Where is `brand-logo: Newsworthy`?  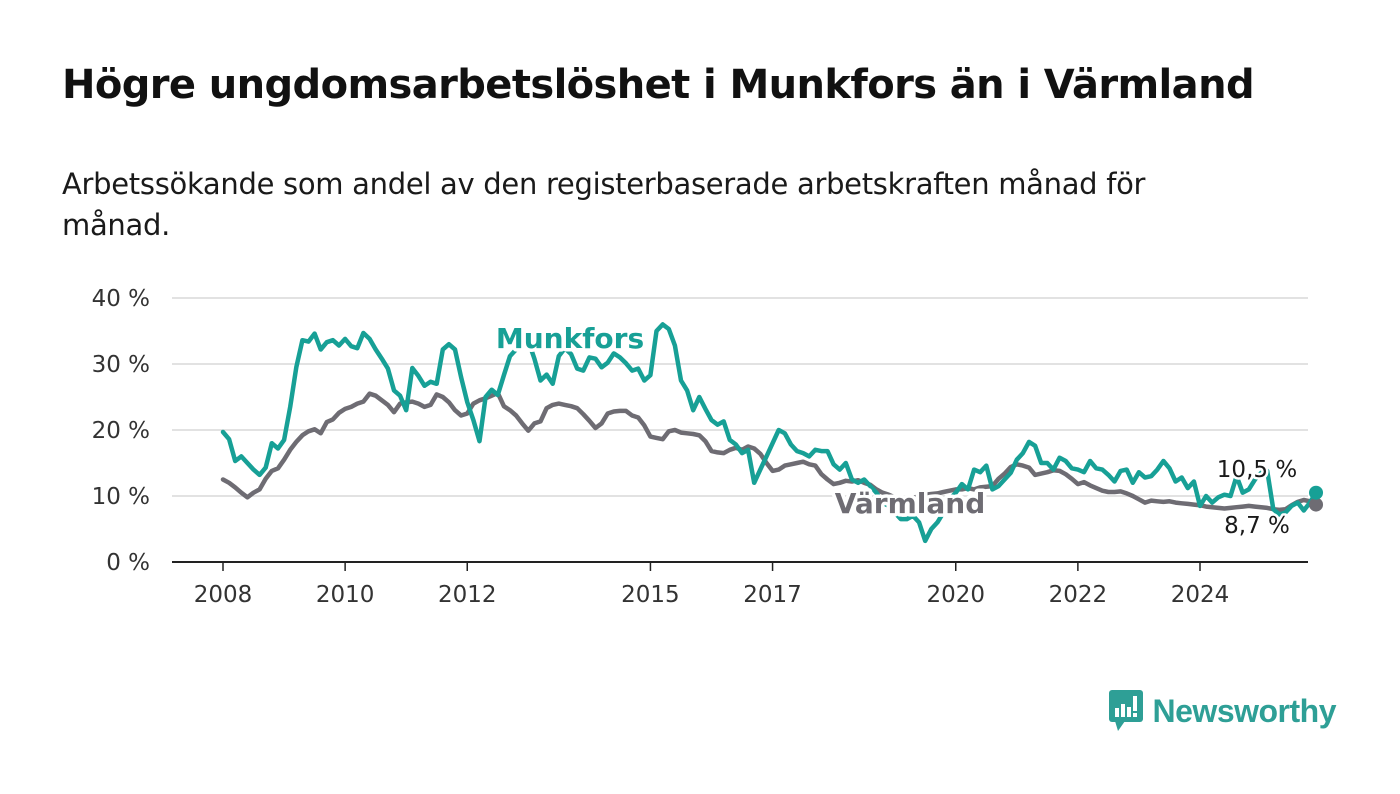 brand-logo: Newsworthy is located at coordinates (1222, 711).